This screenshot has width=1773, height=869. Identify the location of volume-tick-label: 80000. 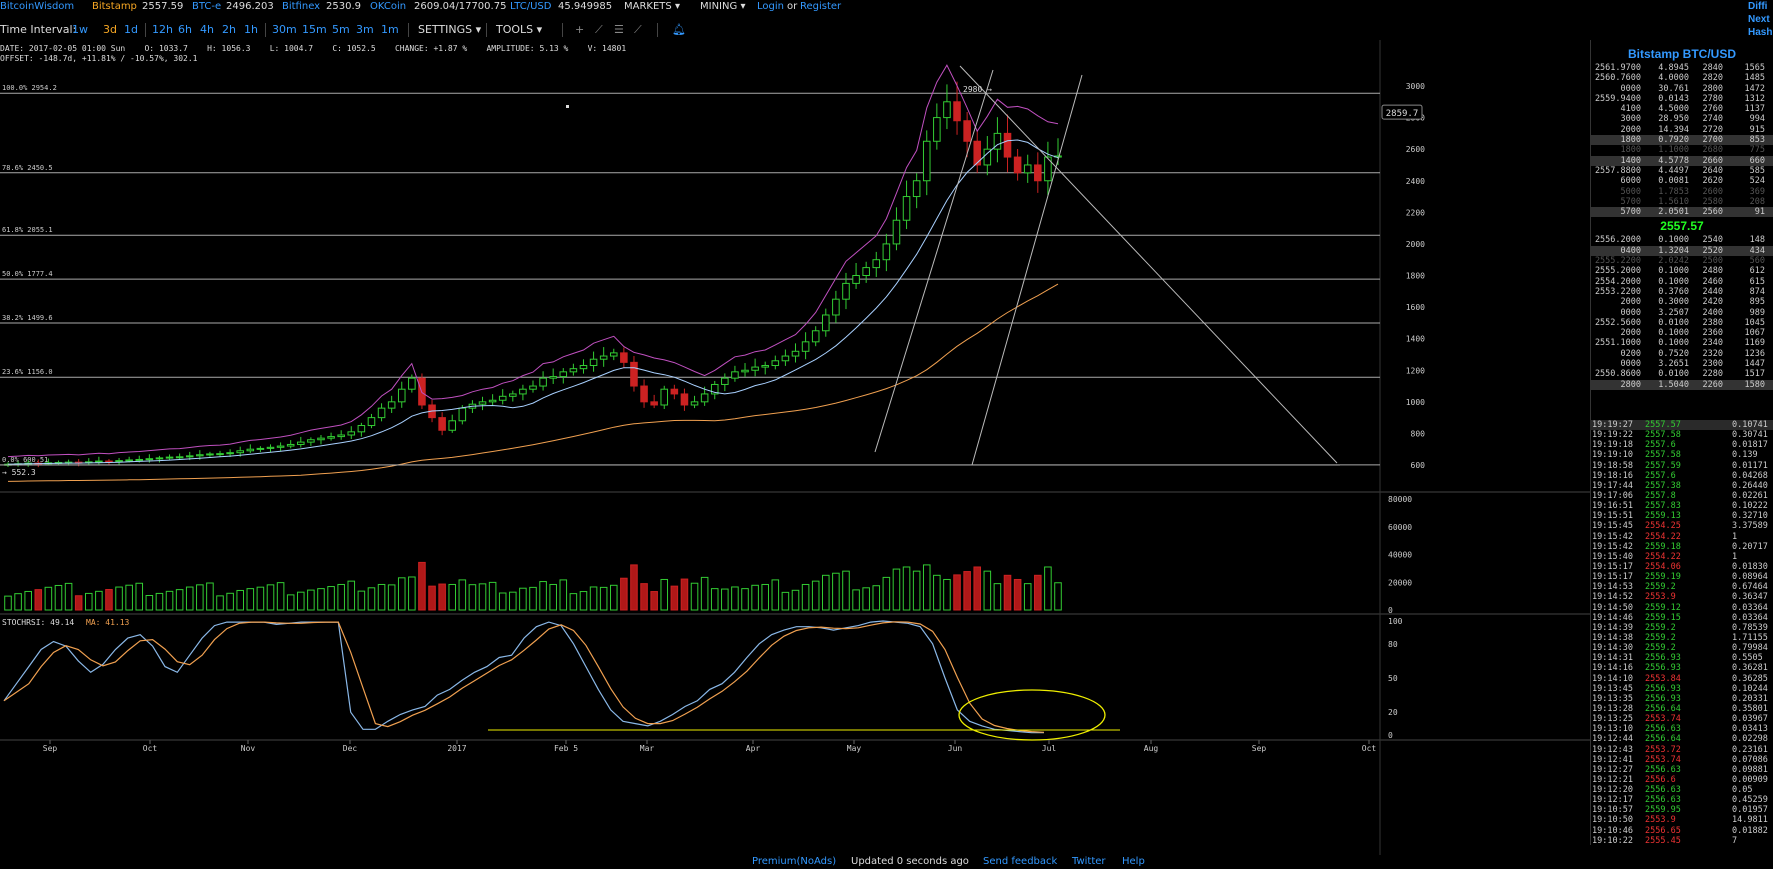
(1400, 499).